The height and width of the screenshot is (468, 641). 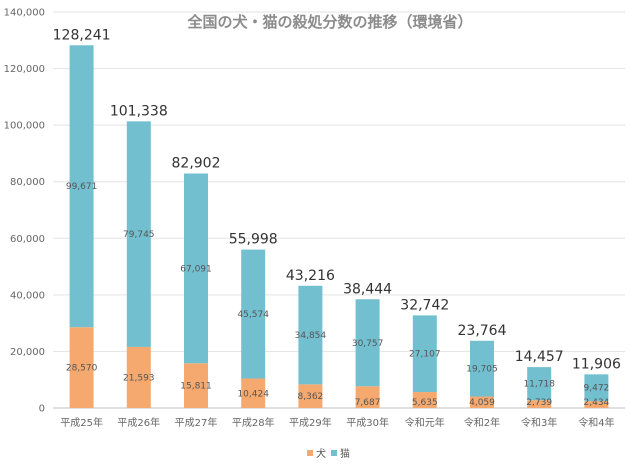 What do you see at coordinates (321, 453) in the screenshot?
I see `legend-label: 犬` at bounding box center [321, 453].